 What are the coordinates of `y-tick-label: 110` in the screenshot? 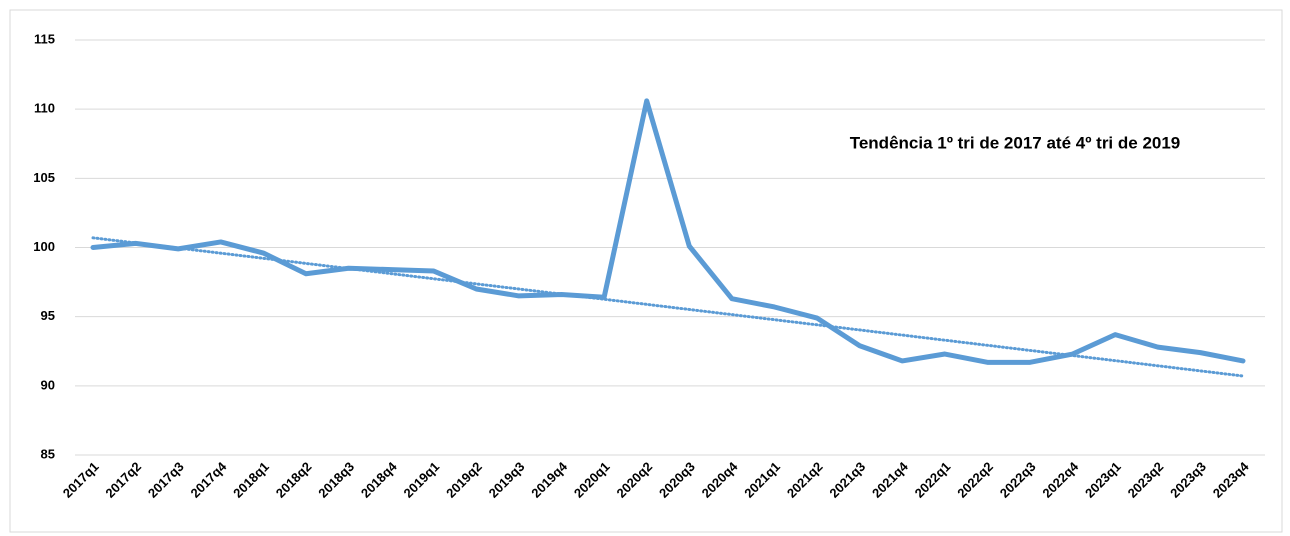 It's located at (44, 108).